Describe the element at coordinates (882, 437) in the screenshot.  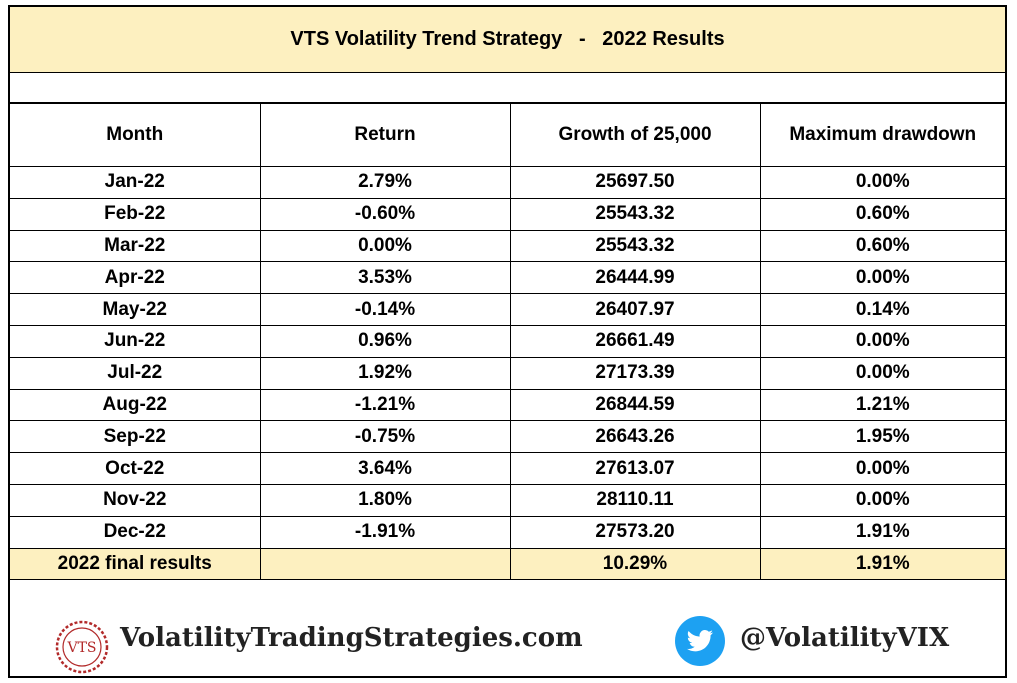
I see `cell-drawdown: 1.95%` at that location.